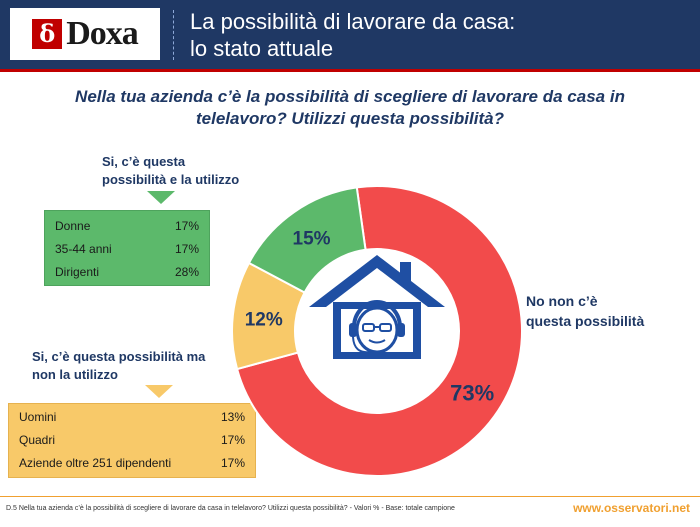 The width and height of the screenshot is (700, 527). I want to click on header-divider, so click(173, 35).